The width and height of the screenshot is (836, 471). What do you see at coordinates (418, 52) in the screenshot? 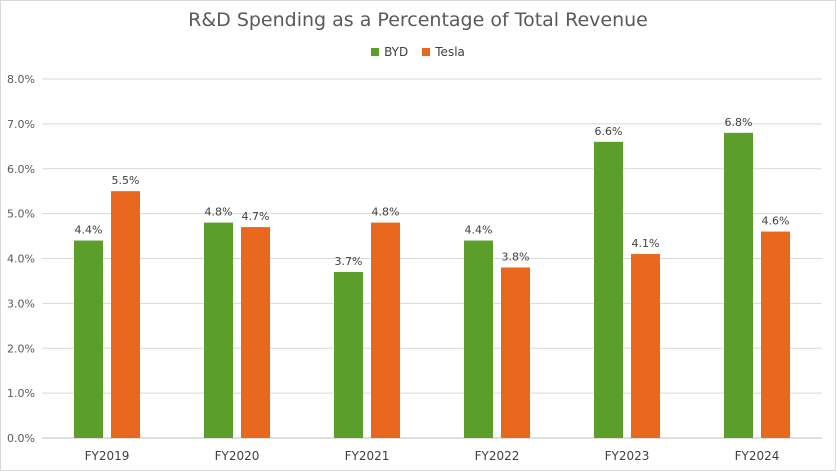
I see `chart-legend: BYD Tesla` at bounding box center [418, 52].